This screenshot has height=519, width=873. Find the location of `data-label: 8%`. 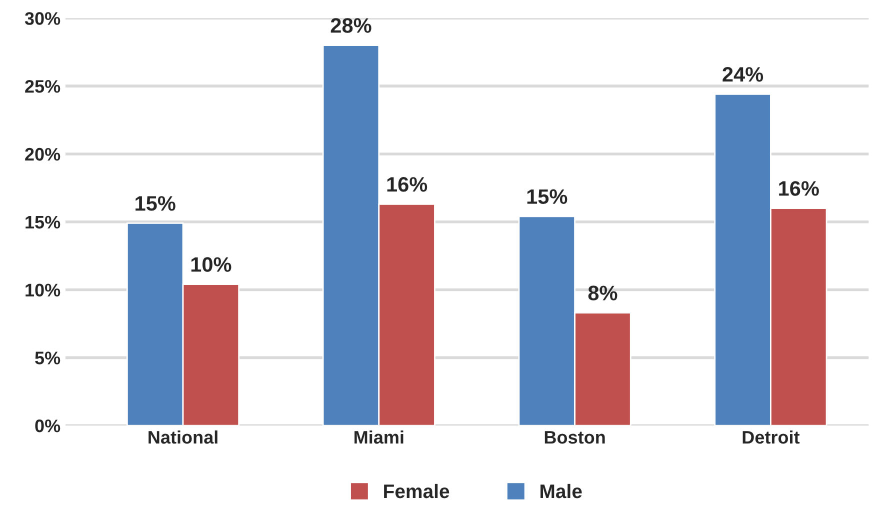

data-label: 8% is located at coordinates (603, 293).